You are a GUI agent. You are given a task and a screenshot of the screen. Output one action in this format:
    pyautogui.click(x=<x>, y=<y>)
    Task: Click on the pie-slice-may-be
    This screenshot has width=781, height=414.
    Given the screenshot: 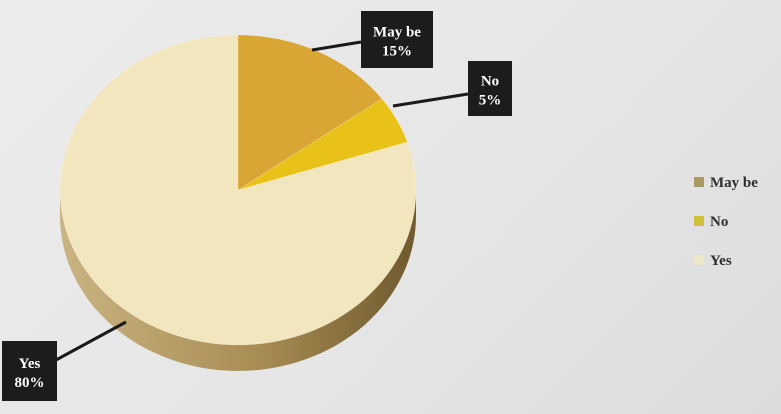 What is the action you would take?
    pyautogui.click(x=310, y=112)
    